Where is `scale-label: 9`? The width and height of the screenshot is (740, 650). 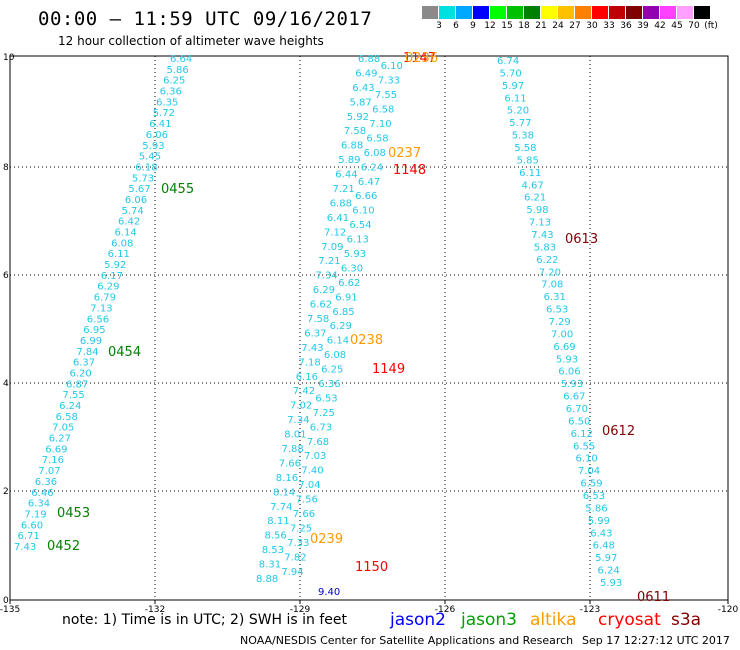 scale-label: 9 is located at coordinates (473, 26).